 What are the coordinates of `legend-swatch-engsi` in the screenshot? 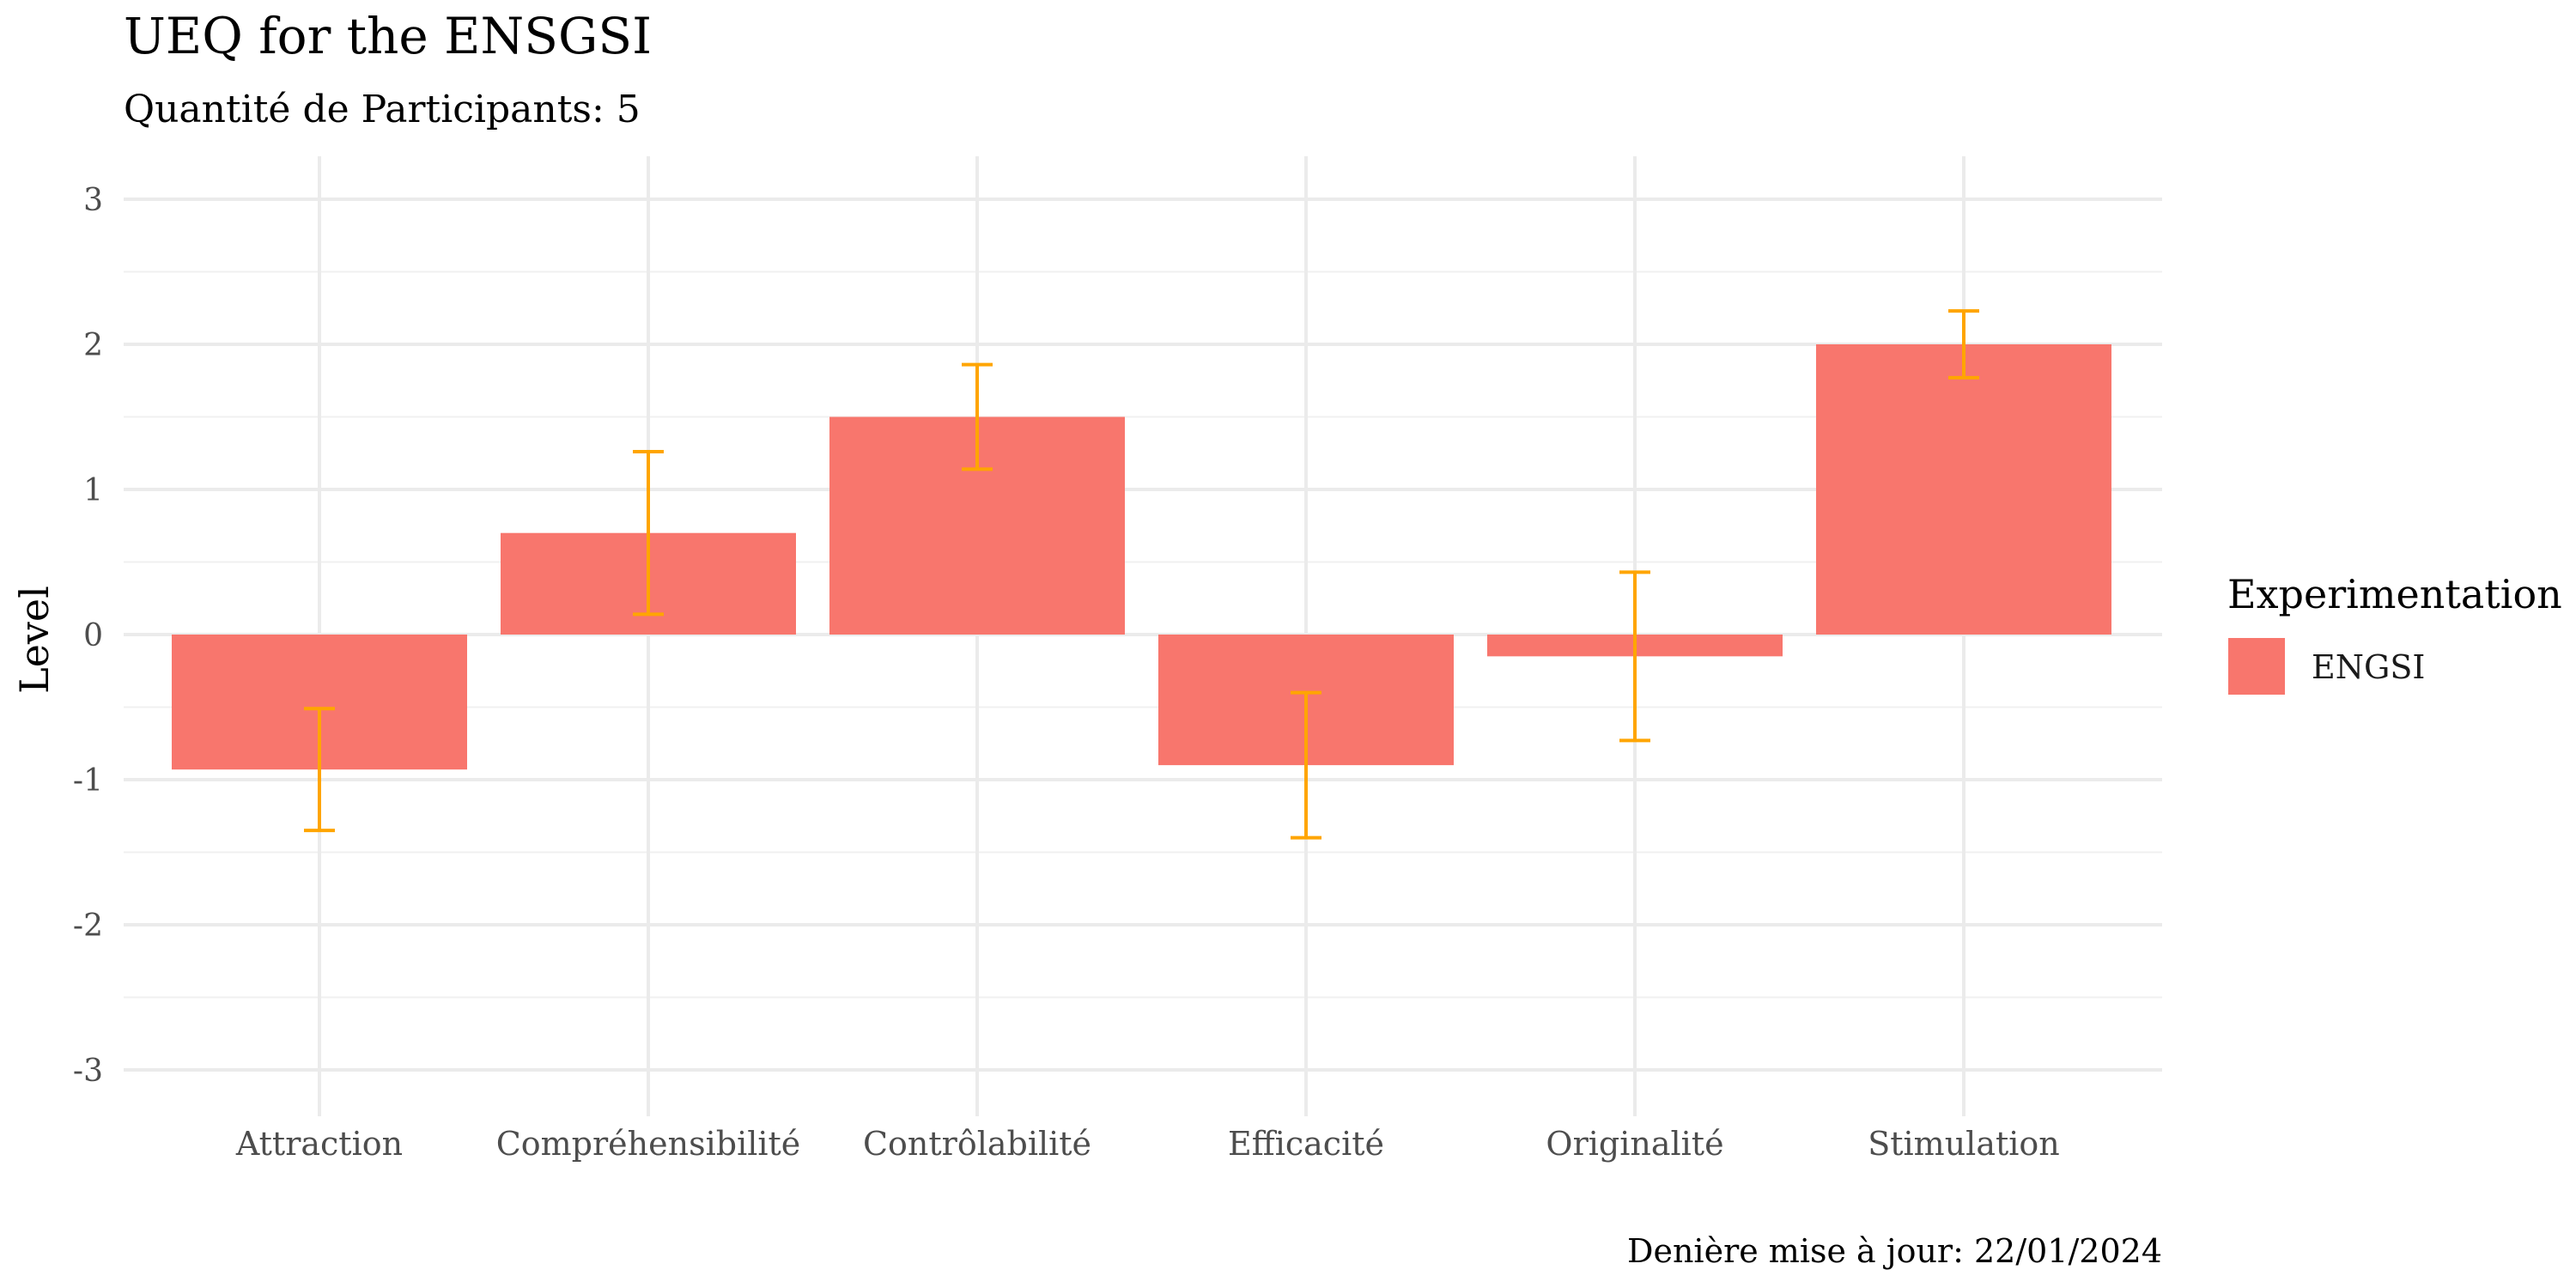 It's located at (2257, 666).